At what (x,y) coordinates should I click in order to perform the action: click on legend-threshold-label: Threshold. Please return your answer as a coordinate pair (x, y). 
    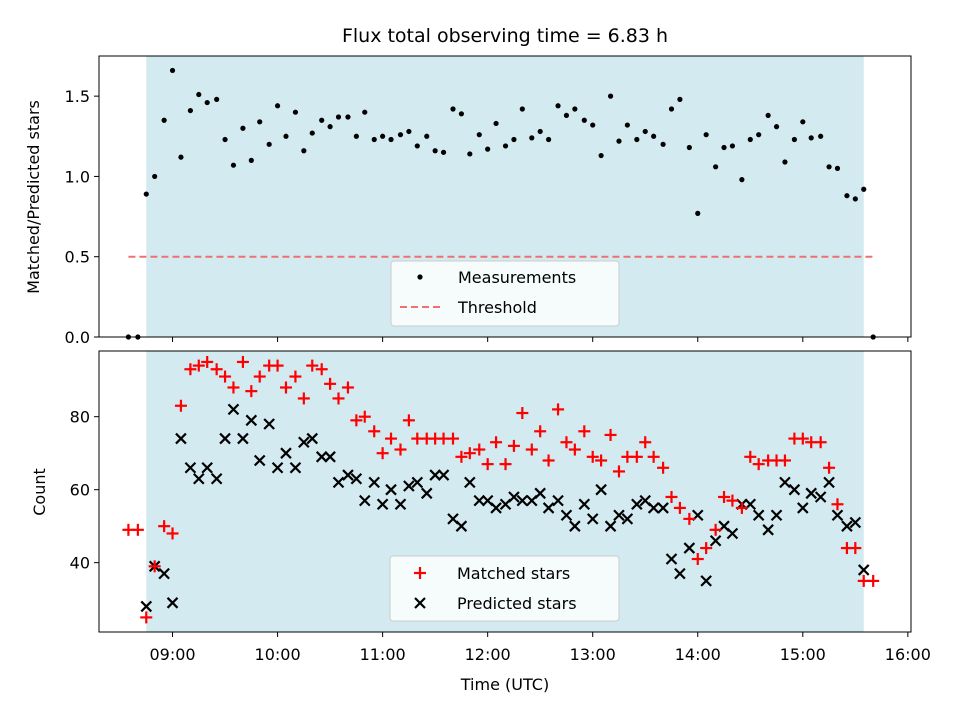
    Looking at the image, I should click on (497, 307).